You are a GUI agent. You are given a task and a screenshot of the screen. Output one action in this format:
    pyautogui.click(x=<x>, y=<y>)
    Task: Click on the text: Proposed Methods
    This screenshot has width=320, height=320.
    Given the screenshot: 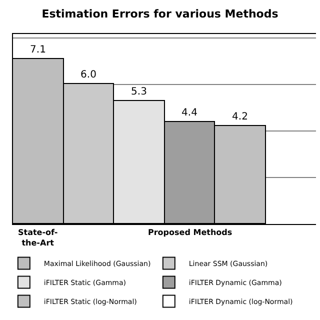 What is the action you would take?
    pyautogui.click(x=190, y=232)
    